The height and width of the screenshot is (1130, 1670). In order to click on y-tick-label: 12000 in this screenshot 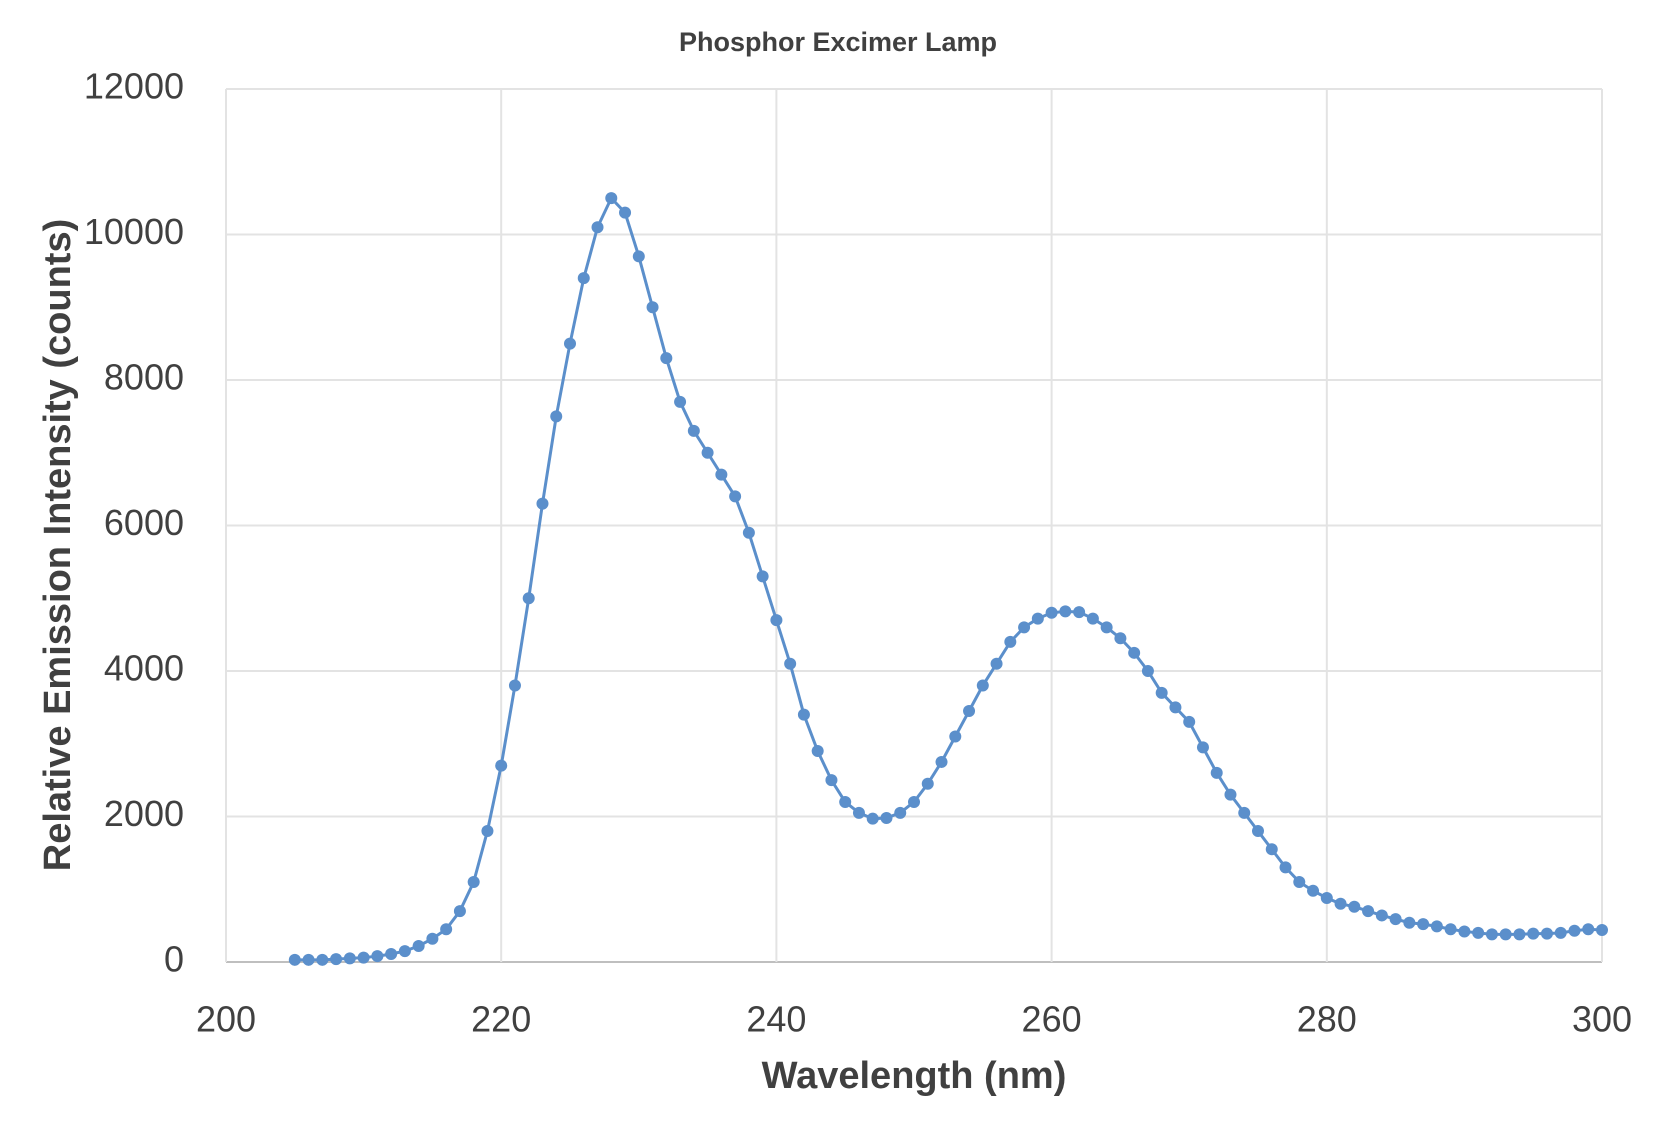, I will do `click(134, 86)`.